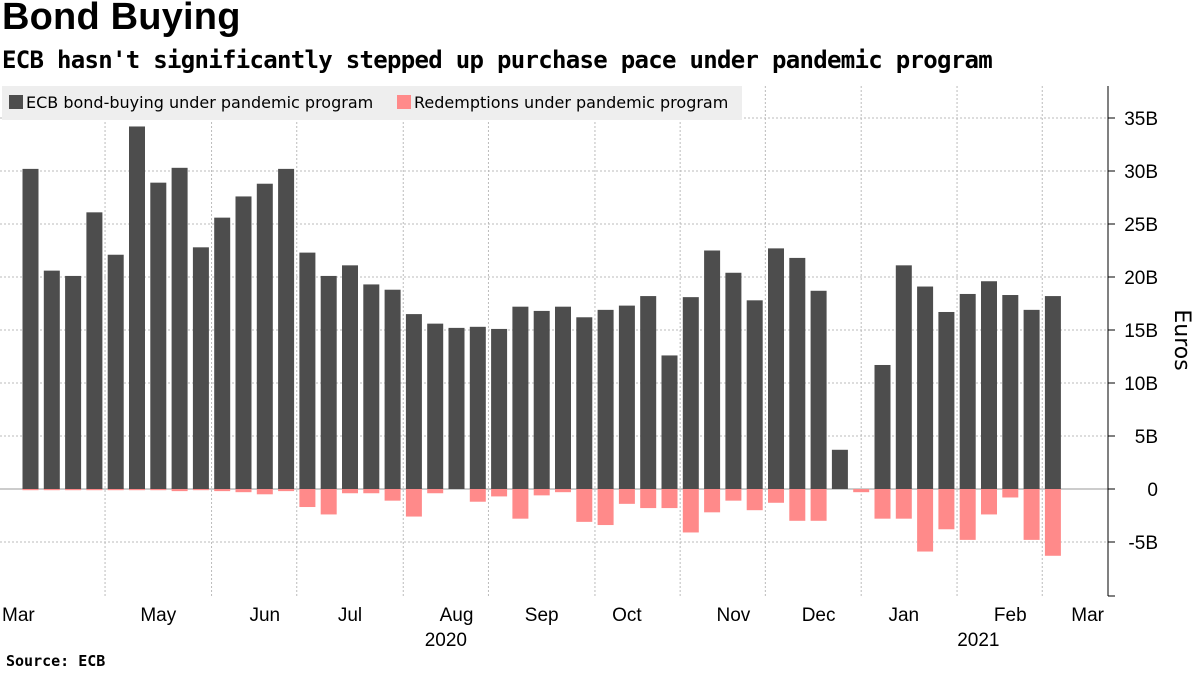 The image size is (1200, 675). What do you see at coordinates (542, 615) in the screenshot?
I see `x-tick-label: Sep` at bounding box center [542, 615].